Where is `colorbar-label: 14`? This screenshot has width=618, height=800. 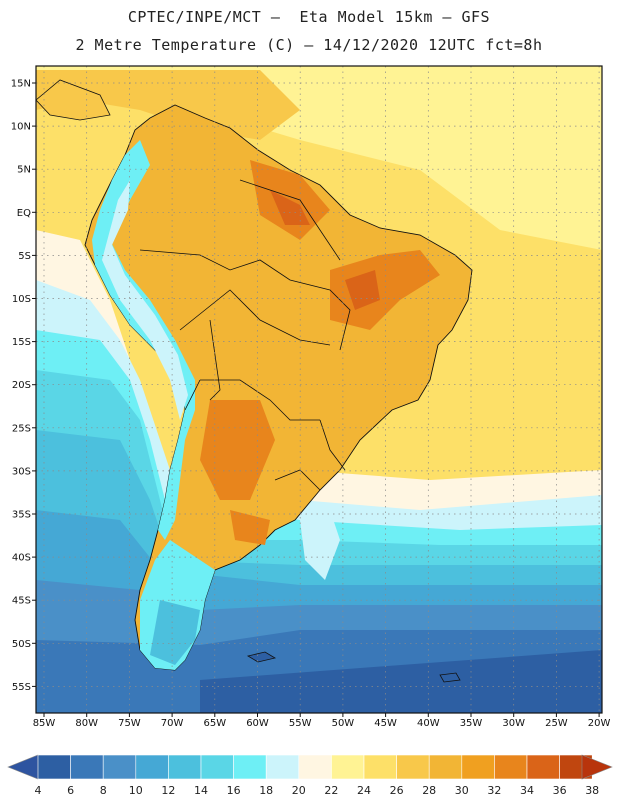 colorbar-label: 14 is located at coordinates (201, 790).